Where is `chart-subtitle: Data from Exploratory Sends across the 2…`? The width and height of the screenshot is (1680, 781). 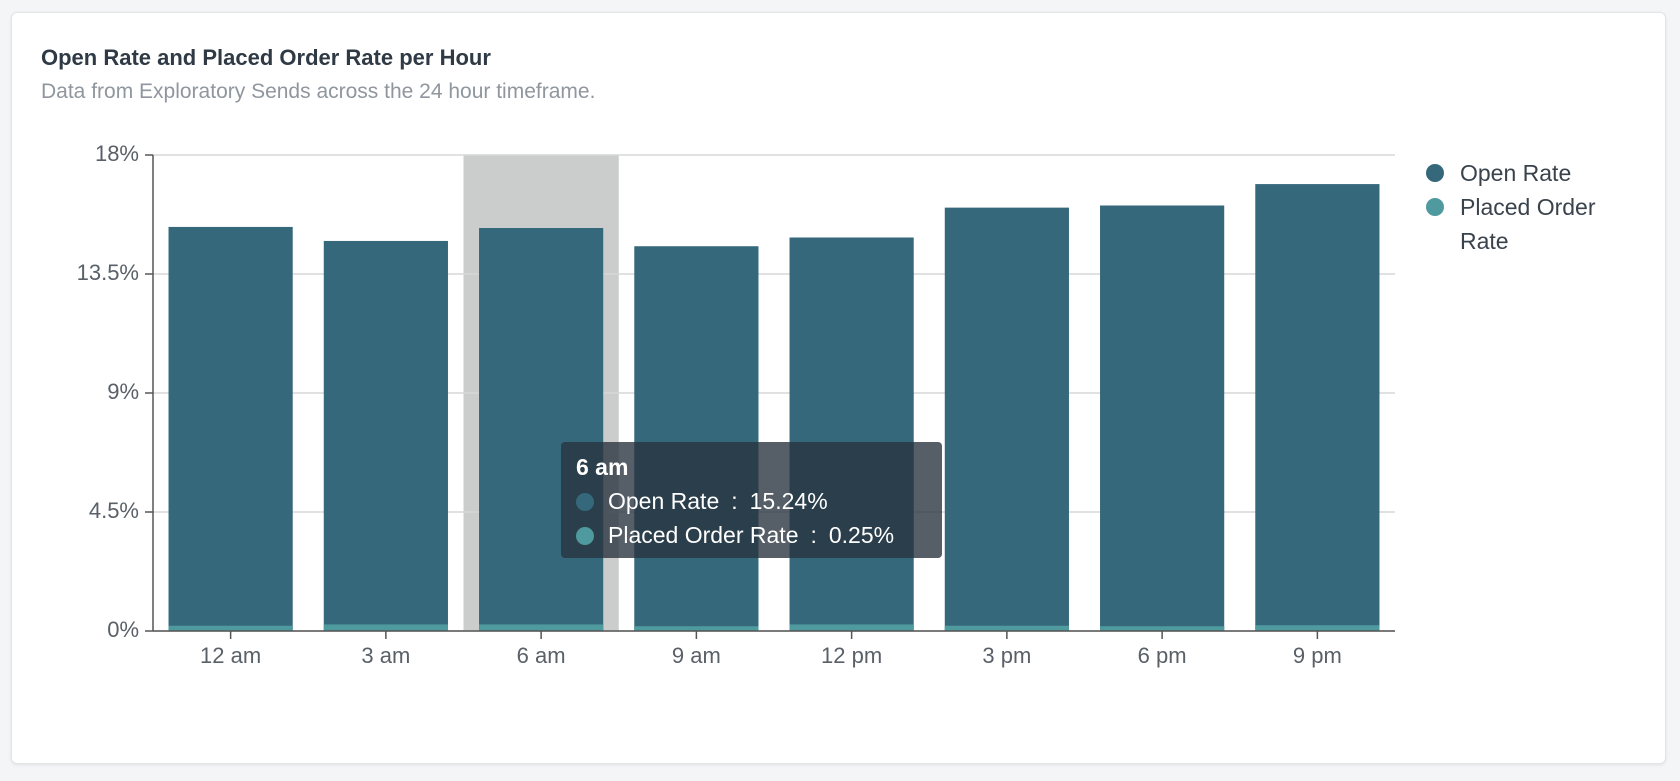 chart-subtitle: Data from Exploratory Sends across the 2… is located at coordinates (318, 91).